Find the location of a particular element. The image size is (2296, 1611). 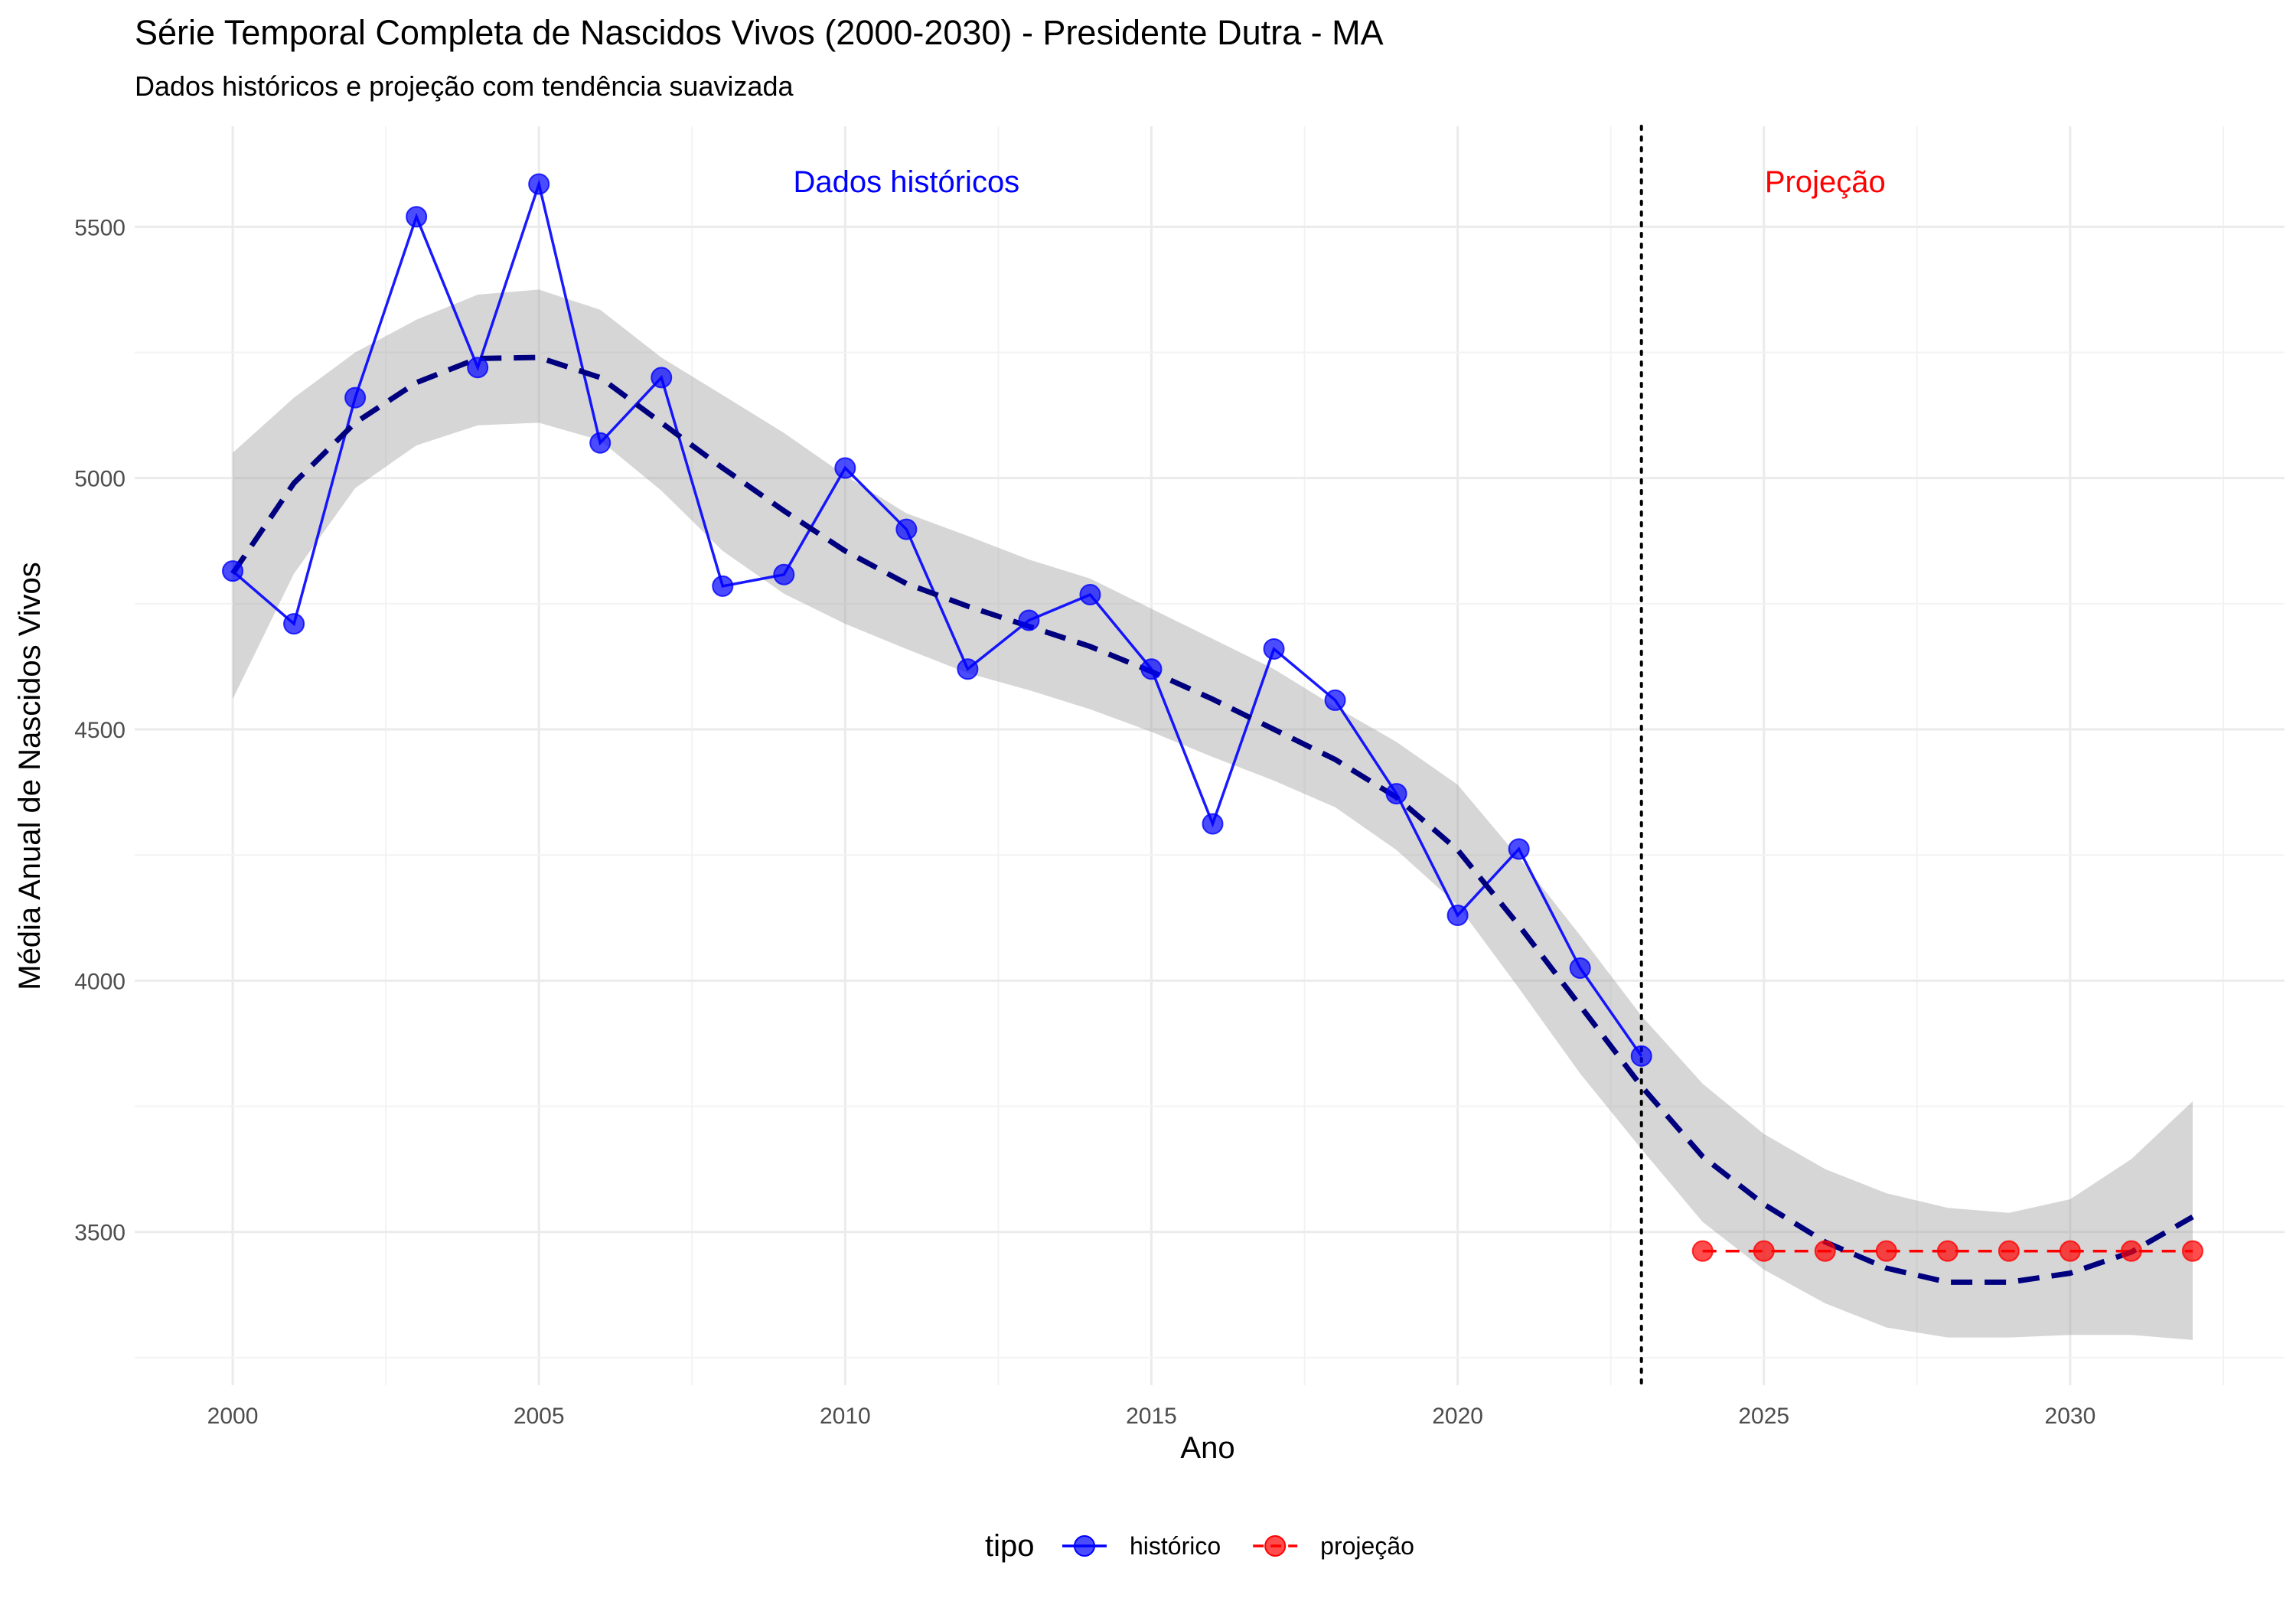

y-axis-ticks: 3500 4000 4500 5000 5500 is located at coordinates (100, 730).